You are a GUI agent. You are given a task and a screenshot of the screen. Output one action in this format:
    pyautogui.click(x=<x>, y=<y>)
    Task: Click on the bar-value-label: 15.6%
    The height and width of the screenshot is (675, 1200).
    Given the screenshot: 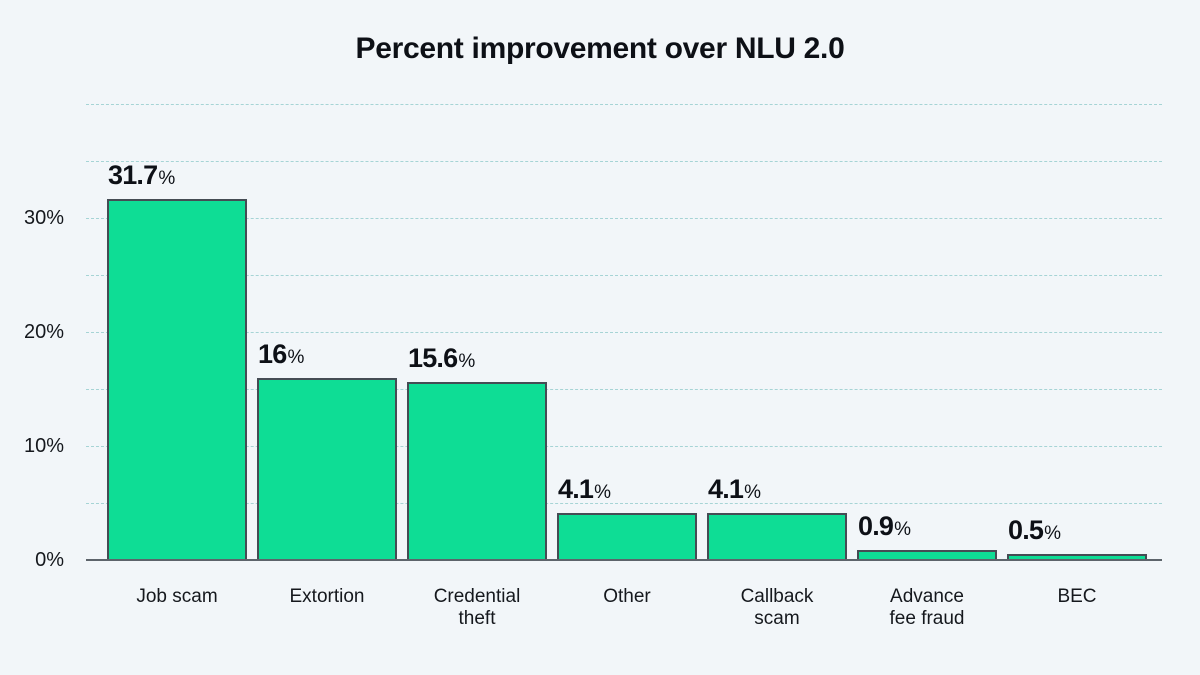 What is the action you would take?
    pyautogui.click(x=441, y=358)
    